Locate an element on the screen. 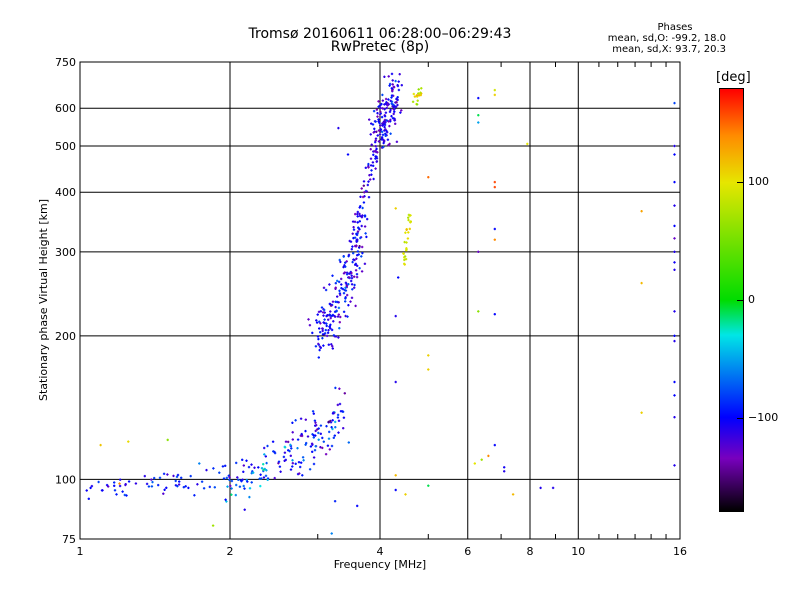  y-tick-label: 75 is located at coordinates (69, 539).